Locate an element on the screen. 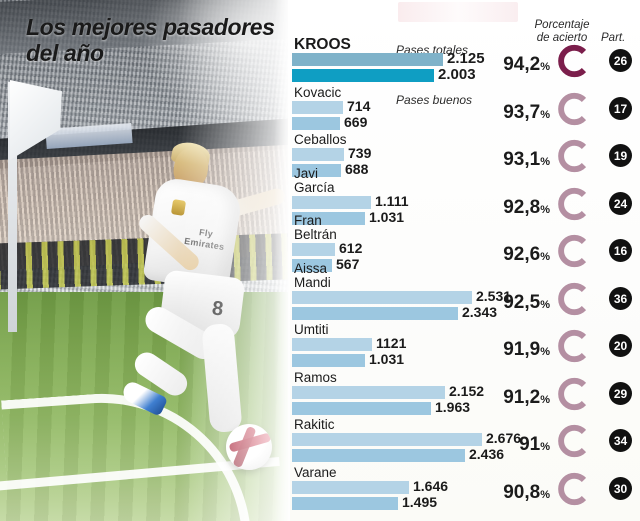 Image resolution: width=640 pixels, height=521 pixels. player-name: Umtiti is located at coordinates (311, 329).